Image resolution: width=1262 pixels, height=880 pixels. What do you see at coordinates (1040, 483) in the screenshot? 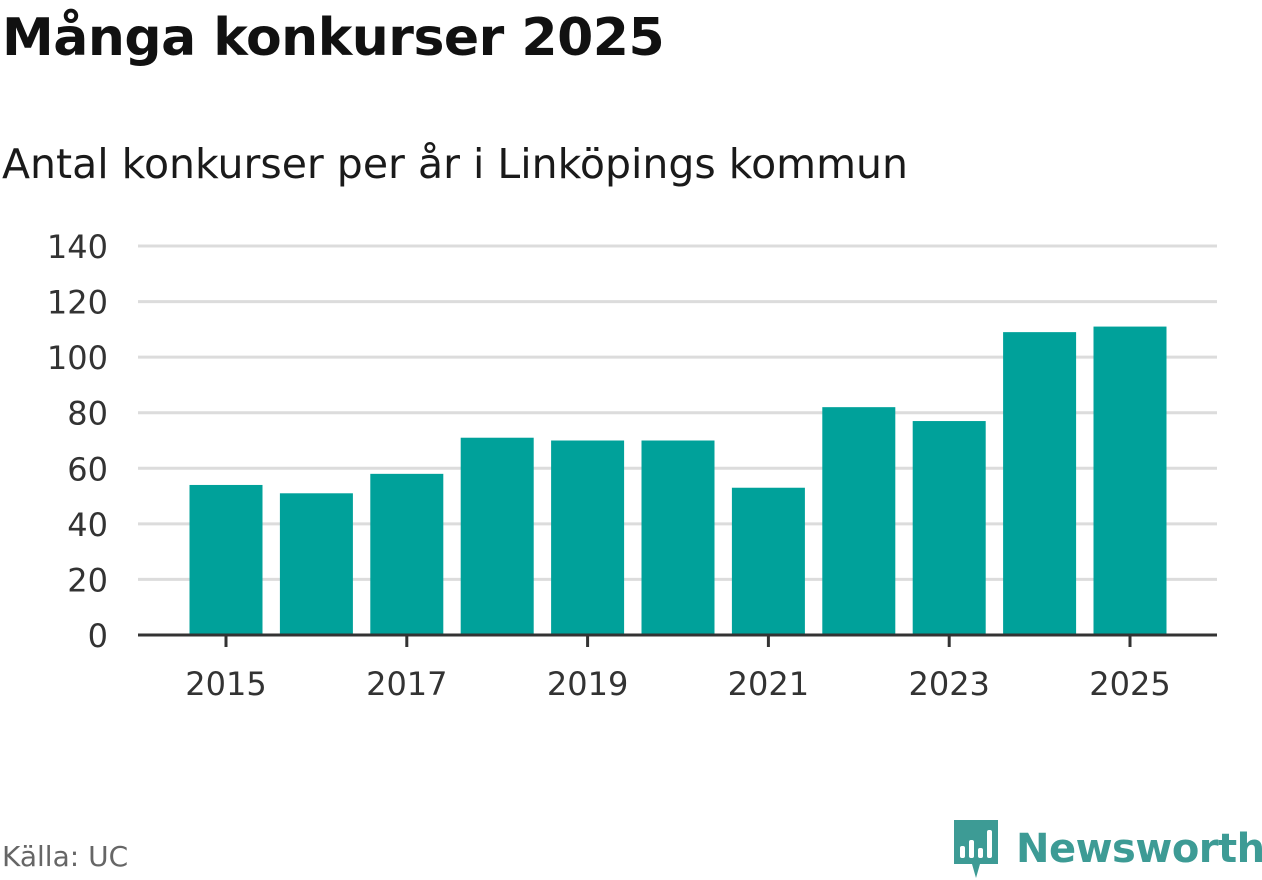
I see `bar-2024` at bounding box center [1040, 483].